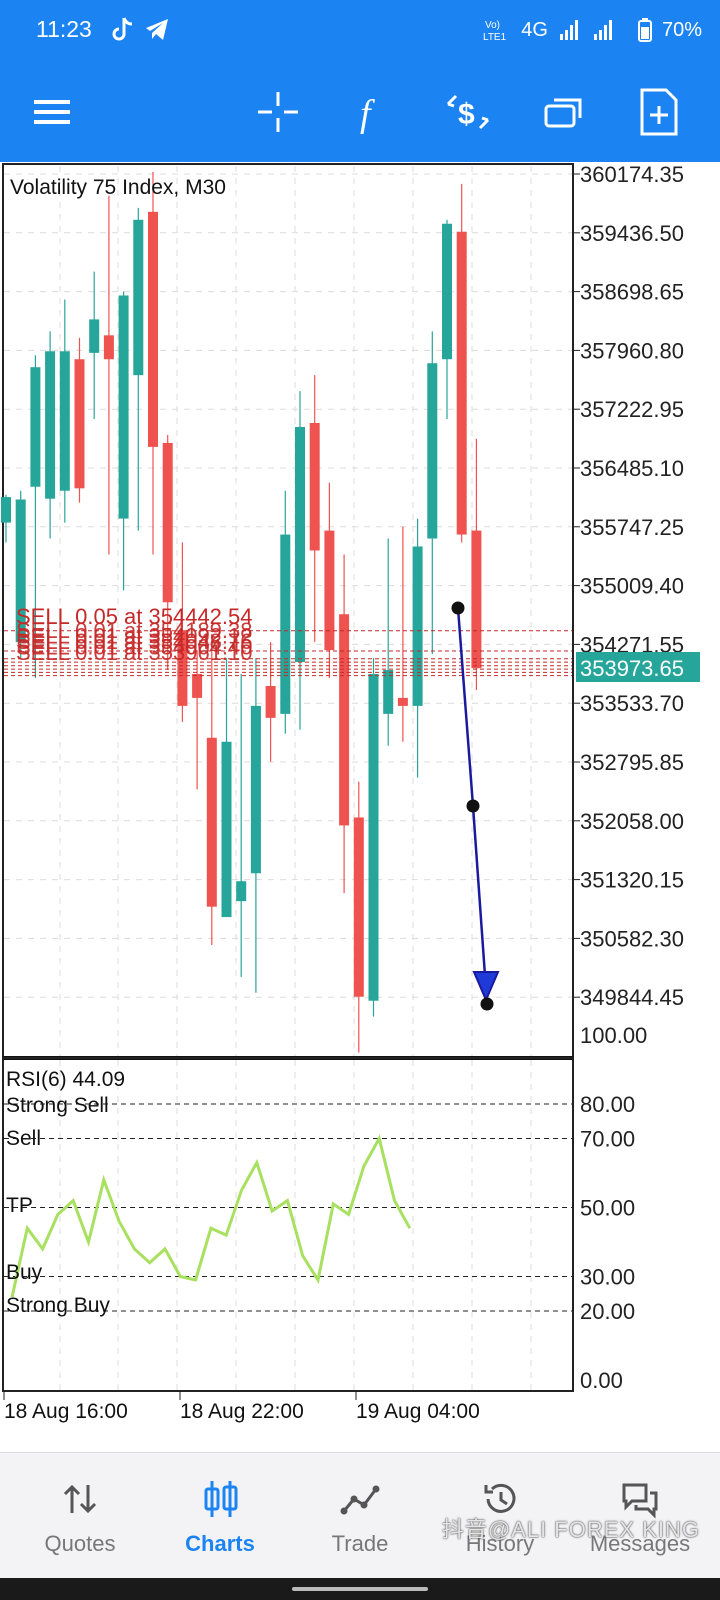 The width and height of the screenshot is (720, 1600). Describe the element at coordinates (134, 647) in the screenshot. I see `order-label-overlap: SELL 0.01 at 354004.40` at that location.